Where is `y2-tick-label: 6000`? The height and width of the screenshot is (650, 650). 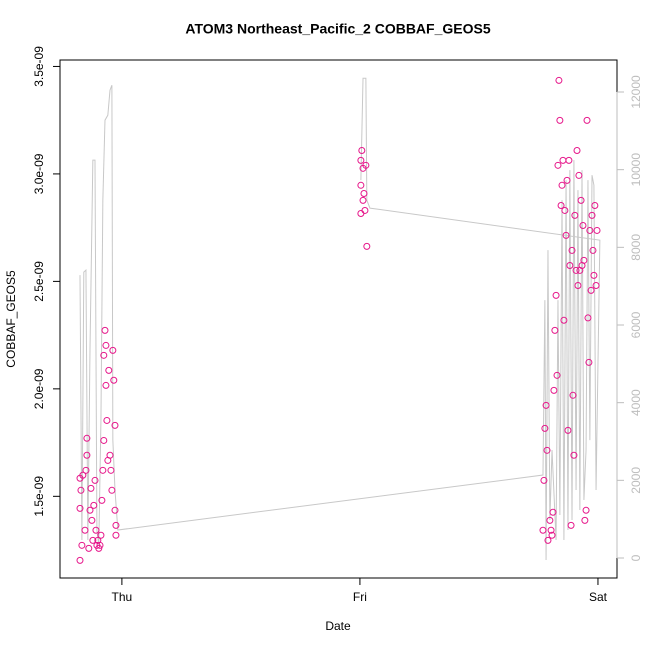 y2-tick-label: 6000 is located at coordinates (636, 324).